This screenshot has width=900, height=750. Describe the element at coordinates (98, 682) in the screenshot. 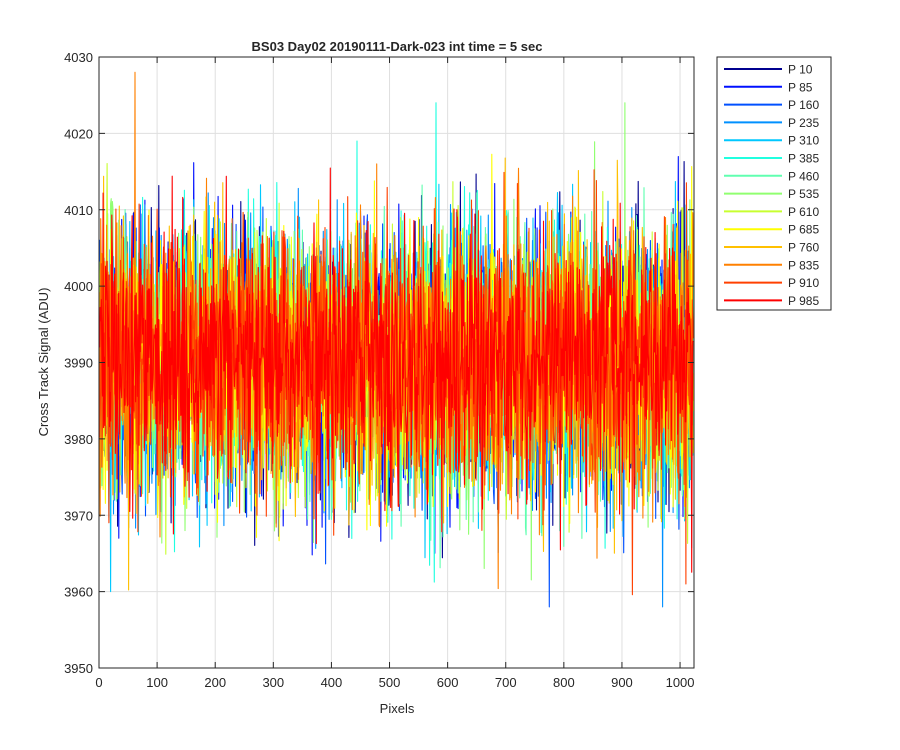

I see `x-tick-label: 0` at that location.